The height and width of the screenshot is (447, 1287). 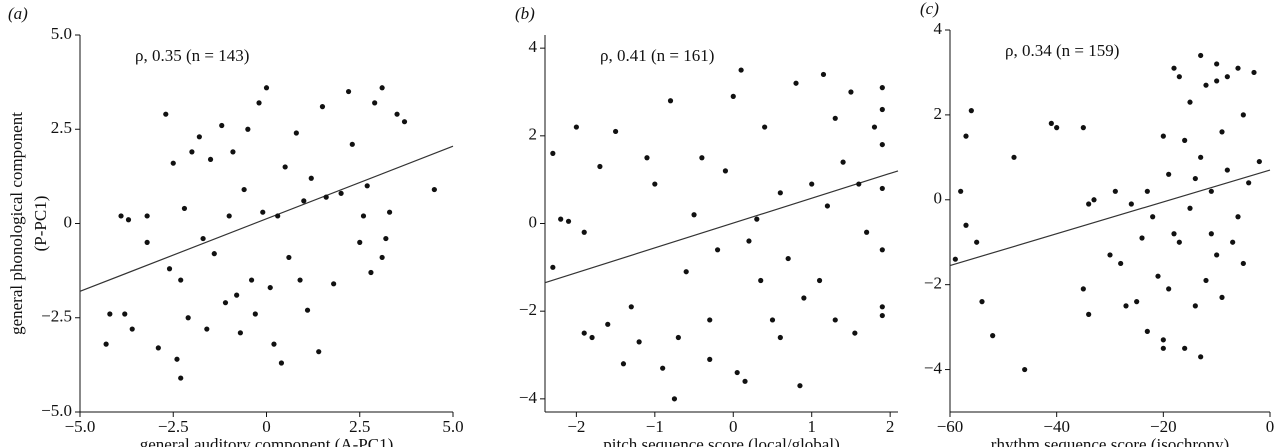 I want to click on x-tick-label: 5.0, so click(x=452, y=426).